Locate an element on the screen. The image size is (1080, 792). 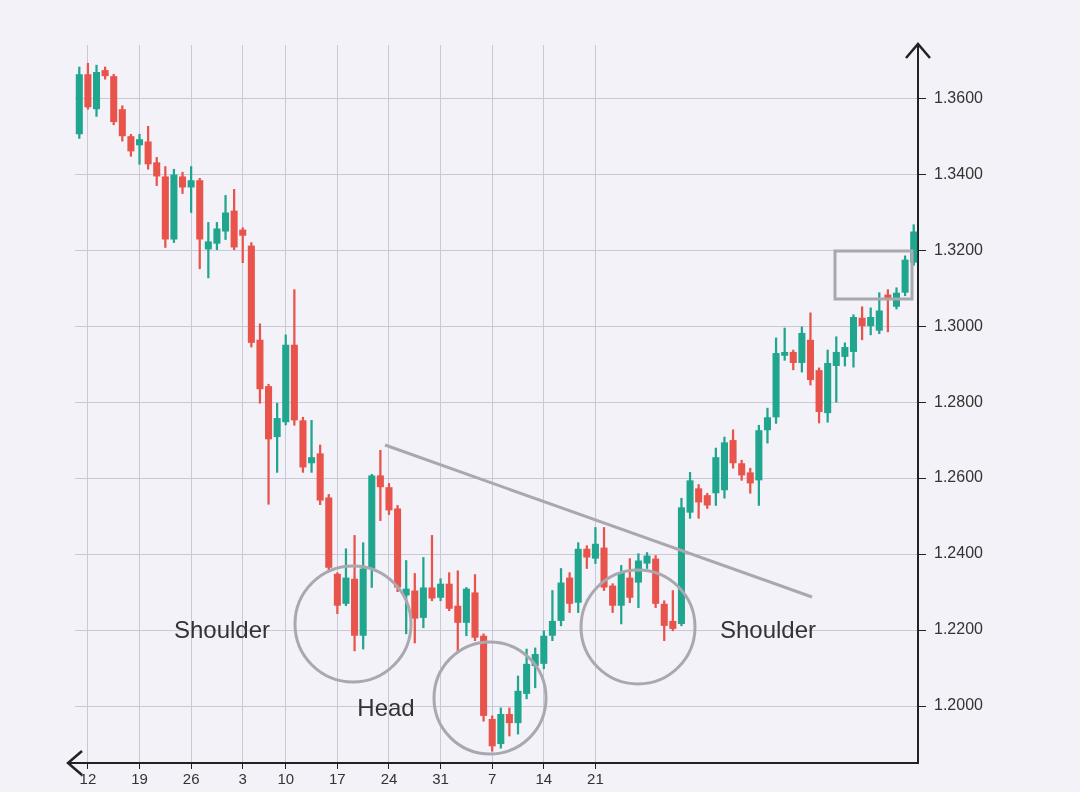
y-tick-label: 1.3600 is located at coordinates (959, 97).